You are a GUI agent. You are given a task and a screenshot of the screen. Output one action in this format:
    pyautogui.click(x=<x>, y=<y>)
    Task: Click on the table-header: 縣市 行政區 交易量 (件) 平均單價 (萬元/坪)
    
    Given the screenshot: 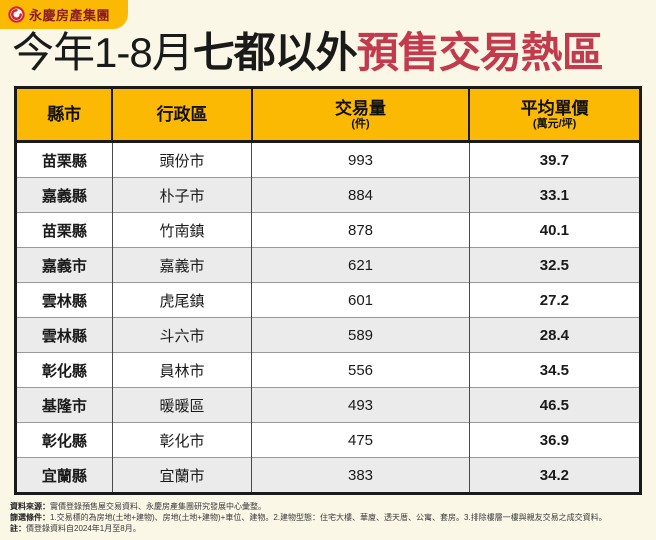 What is the action you would take?
    pyautogui.click(x=328, y=115)
    